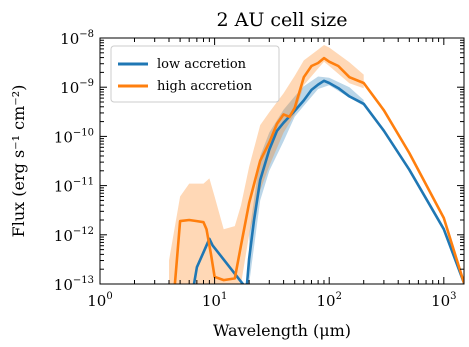 Image resolution: width=469 pixels, height=347 pixels. I want to click on x-axis-label: Wavelength (μm), so click(282, 330).